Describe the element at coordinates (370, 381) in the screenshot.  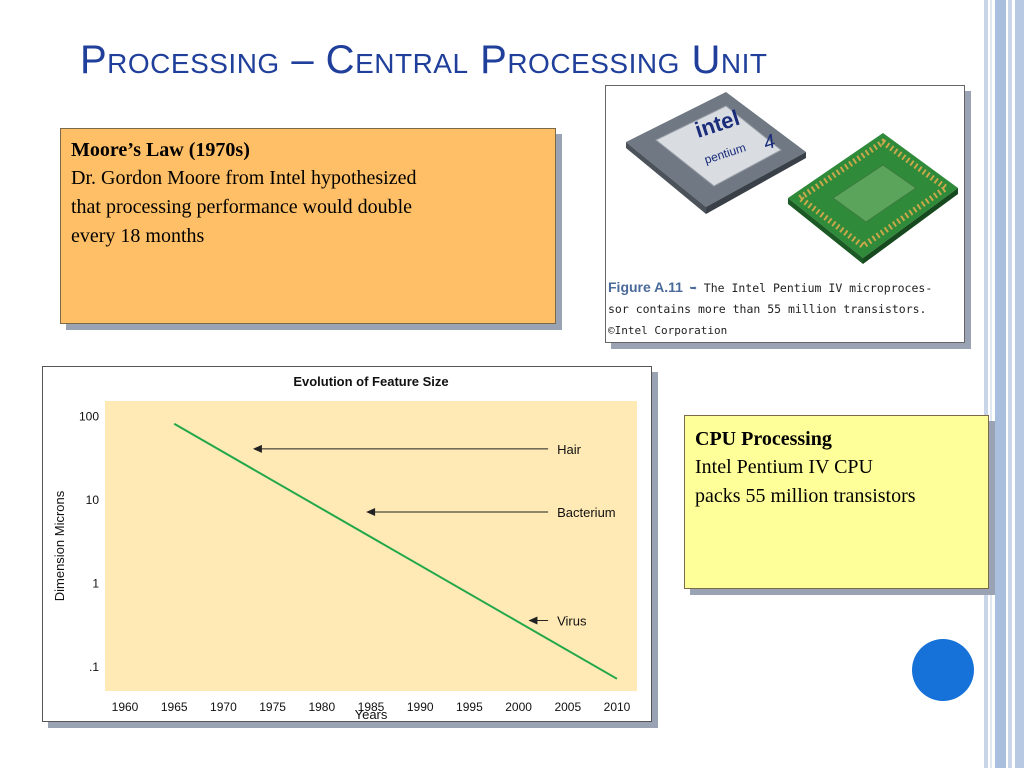
I see `chart-title: Evolution of Feature Size` at that location.